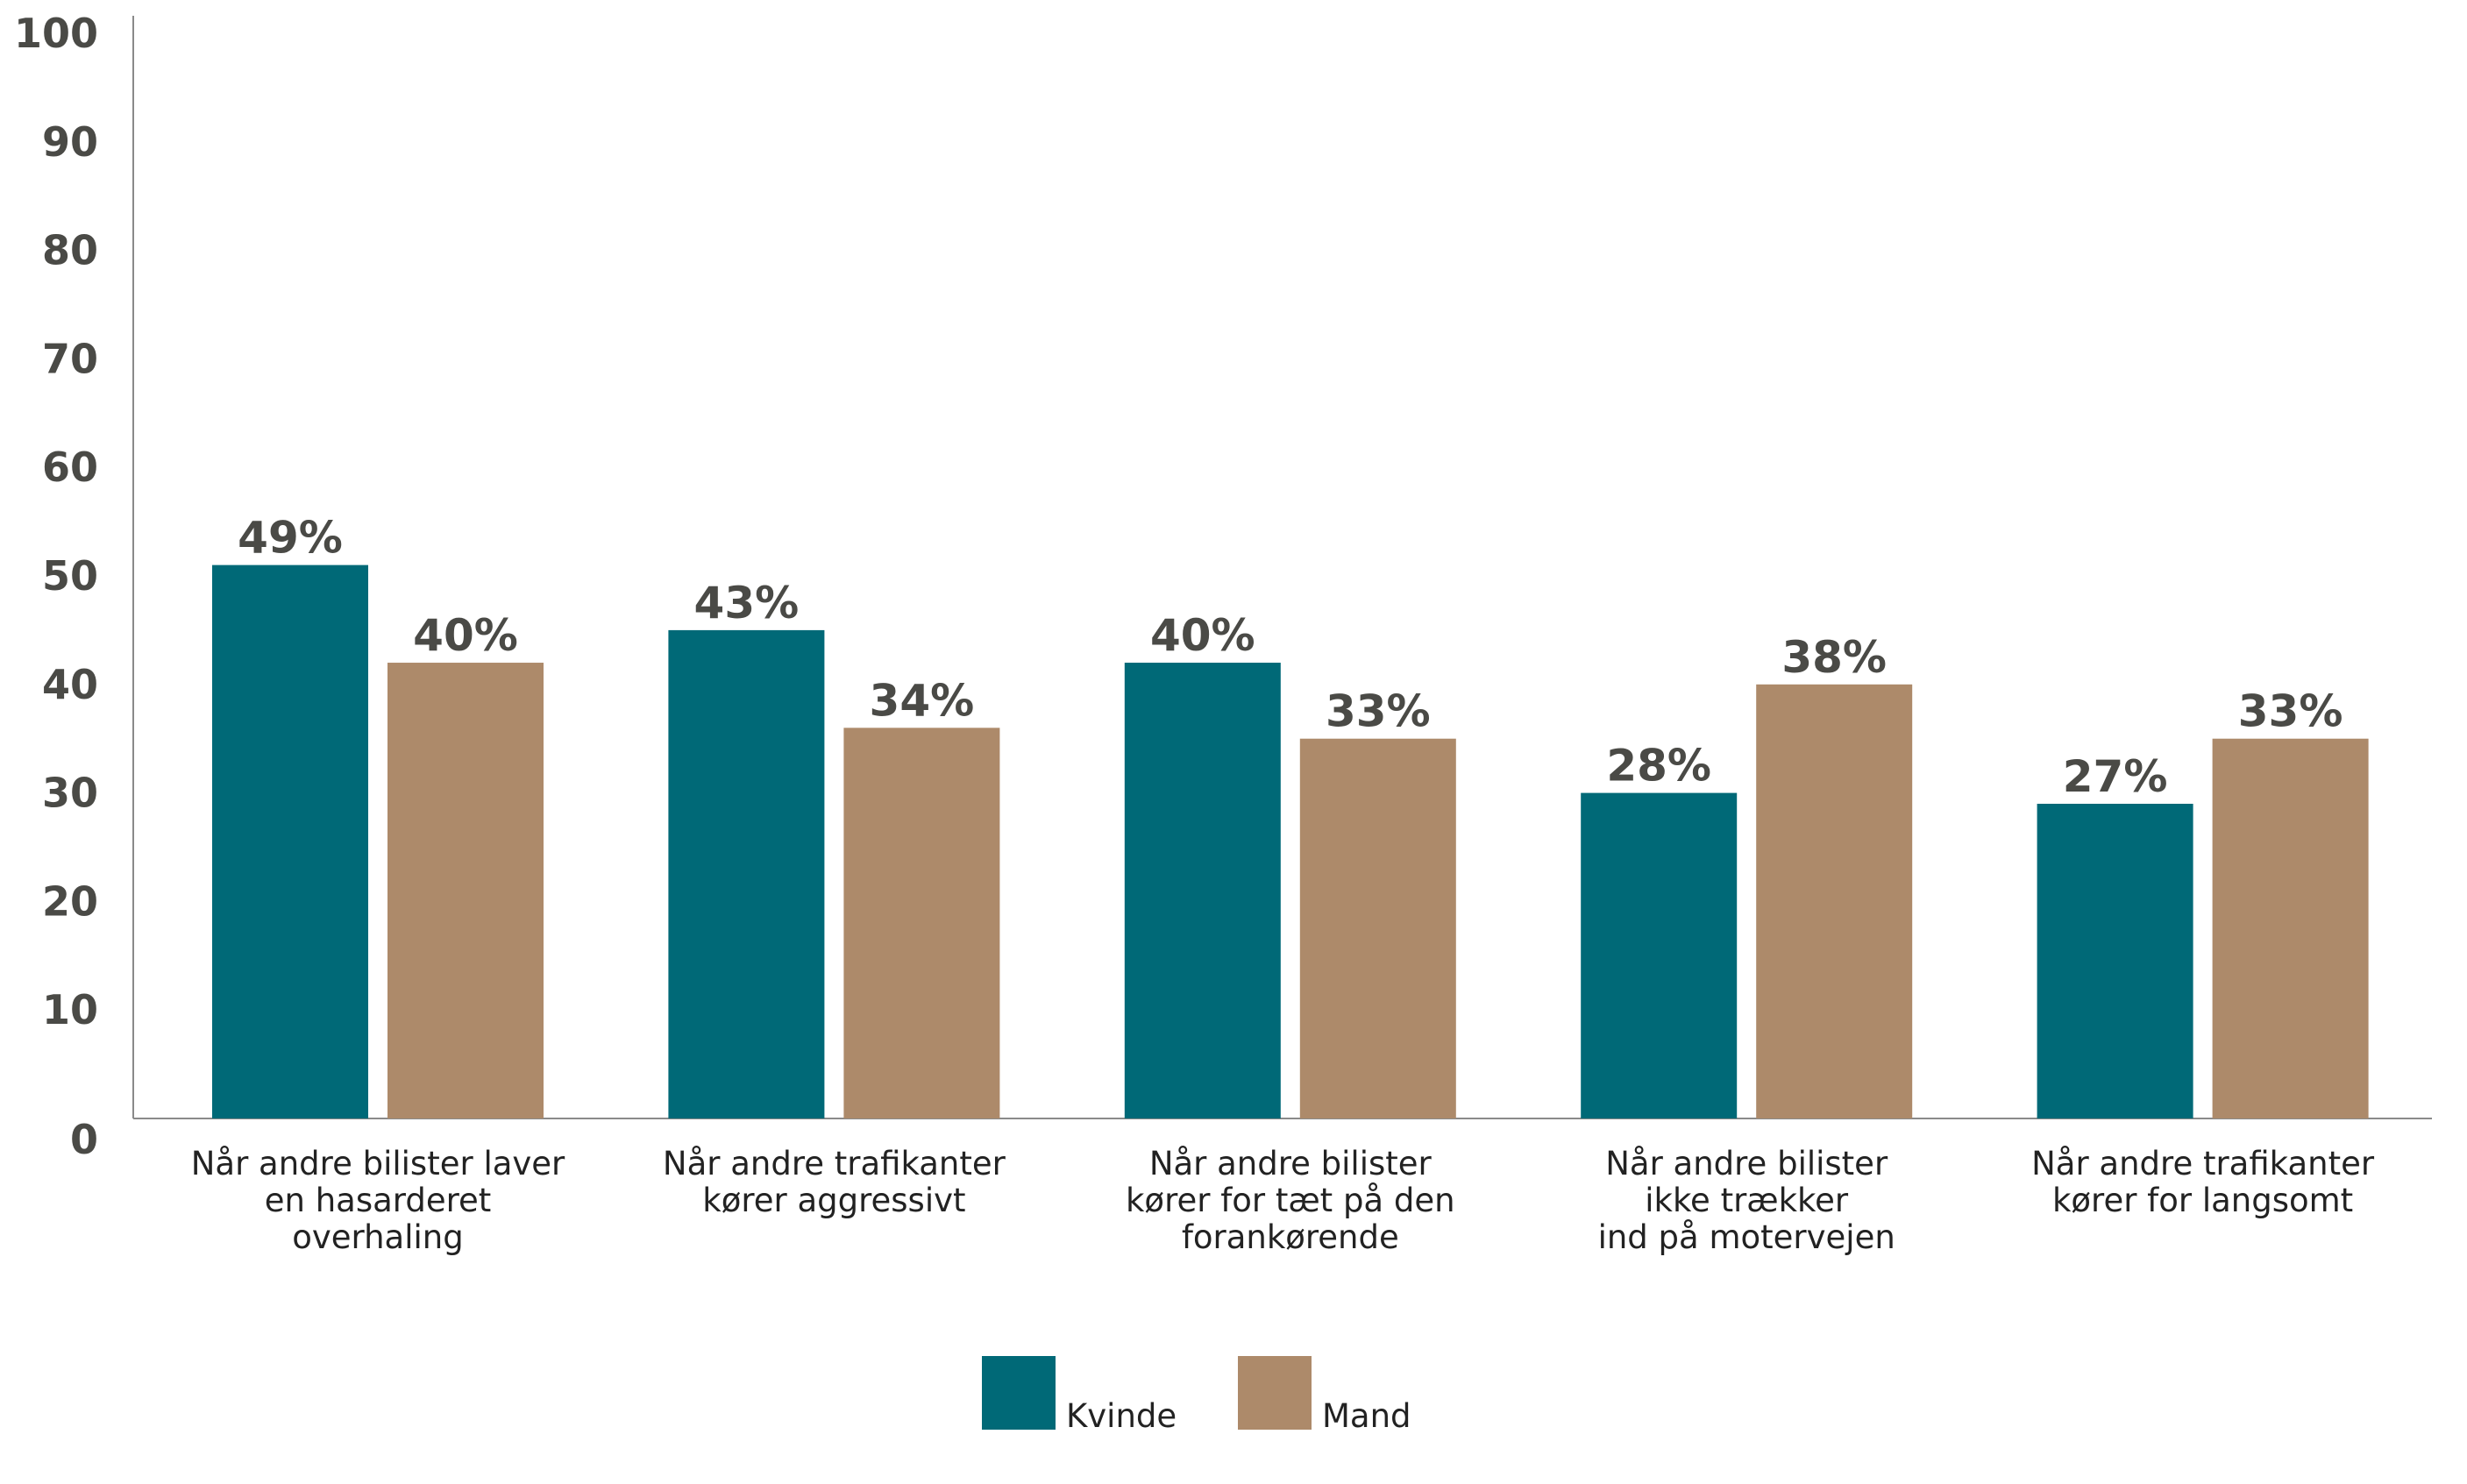 This screenshot has width=2467, height=1484. I want to click on category-label-line: ikke trækker, so click(1747, 1200).